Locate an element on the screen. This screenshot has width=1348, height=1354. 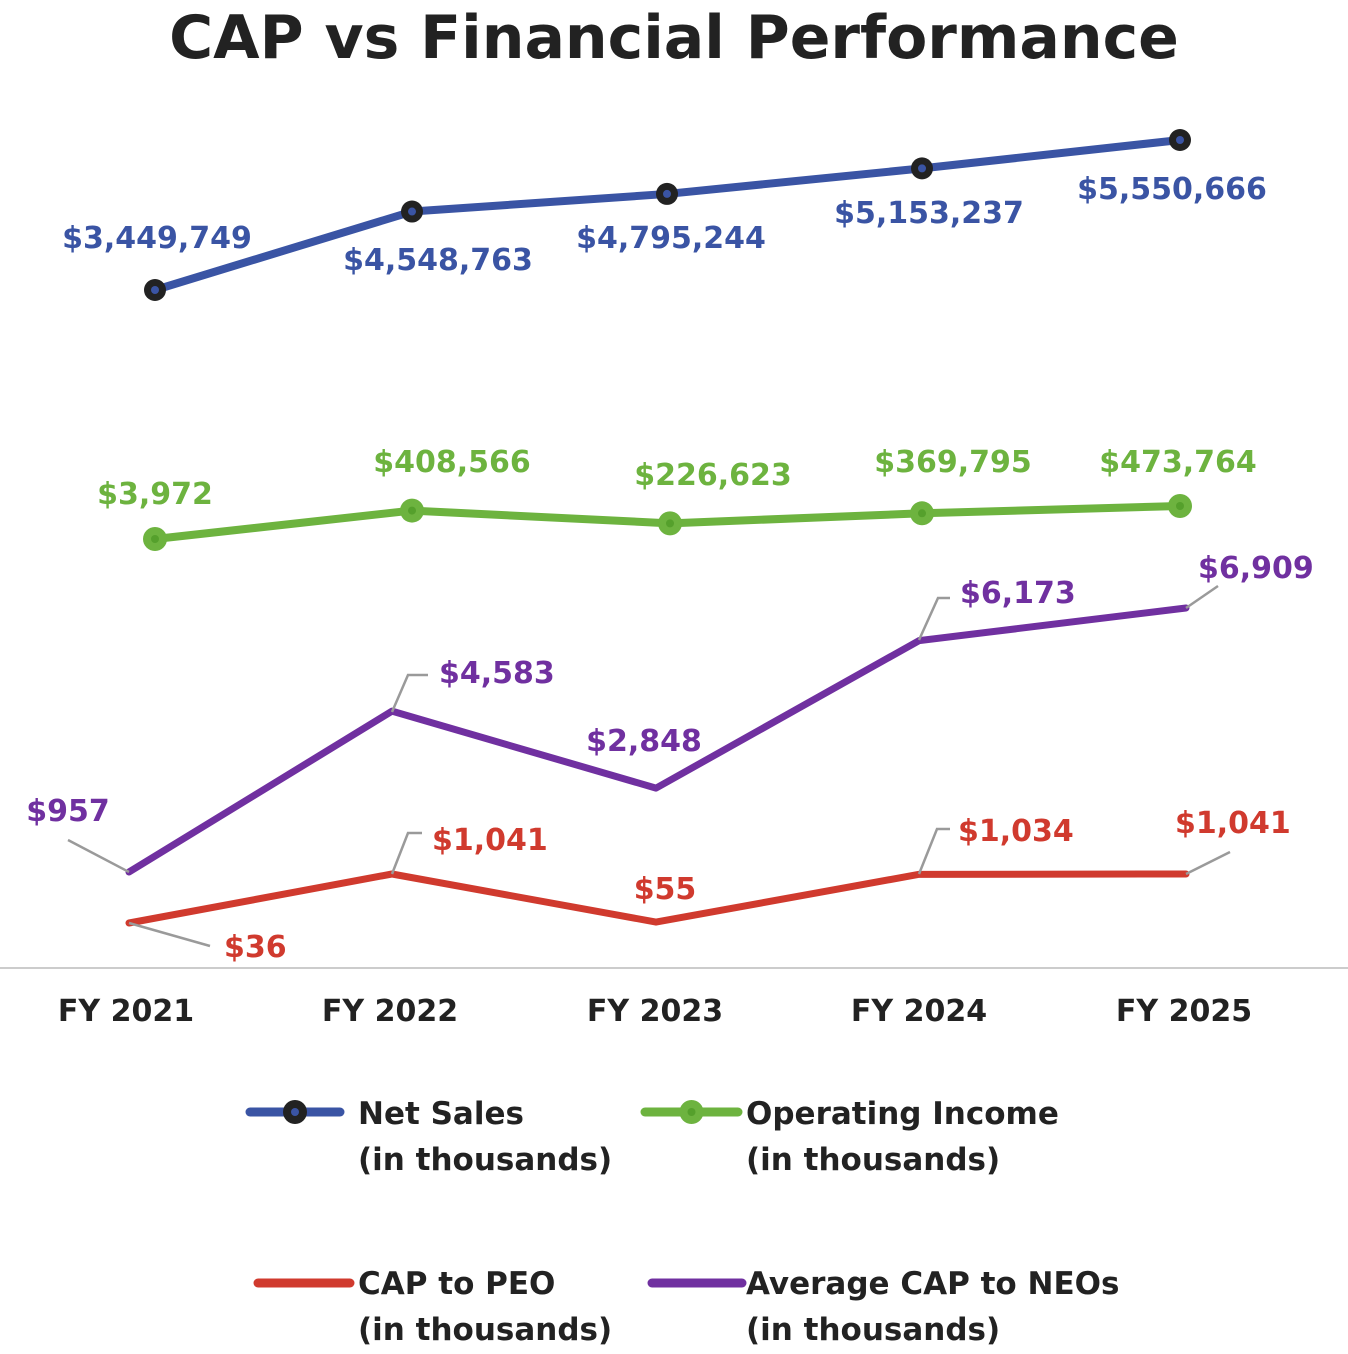
data-label: $55 is located at coordinates (665, 889).